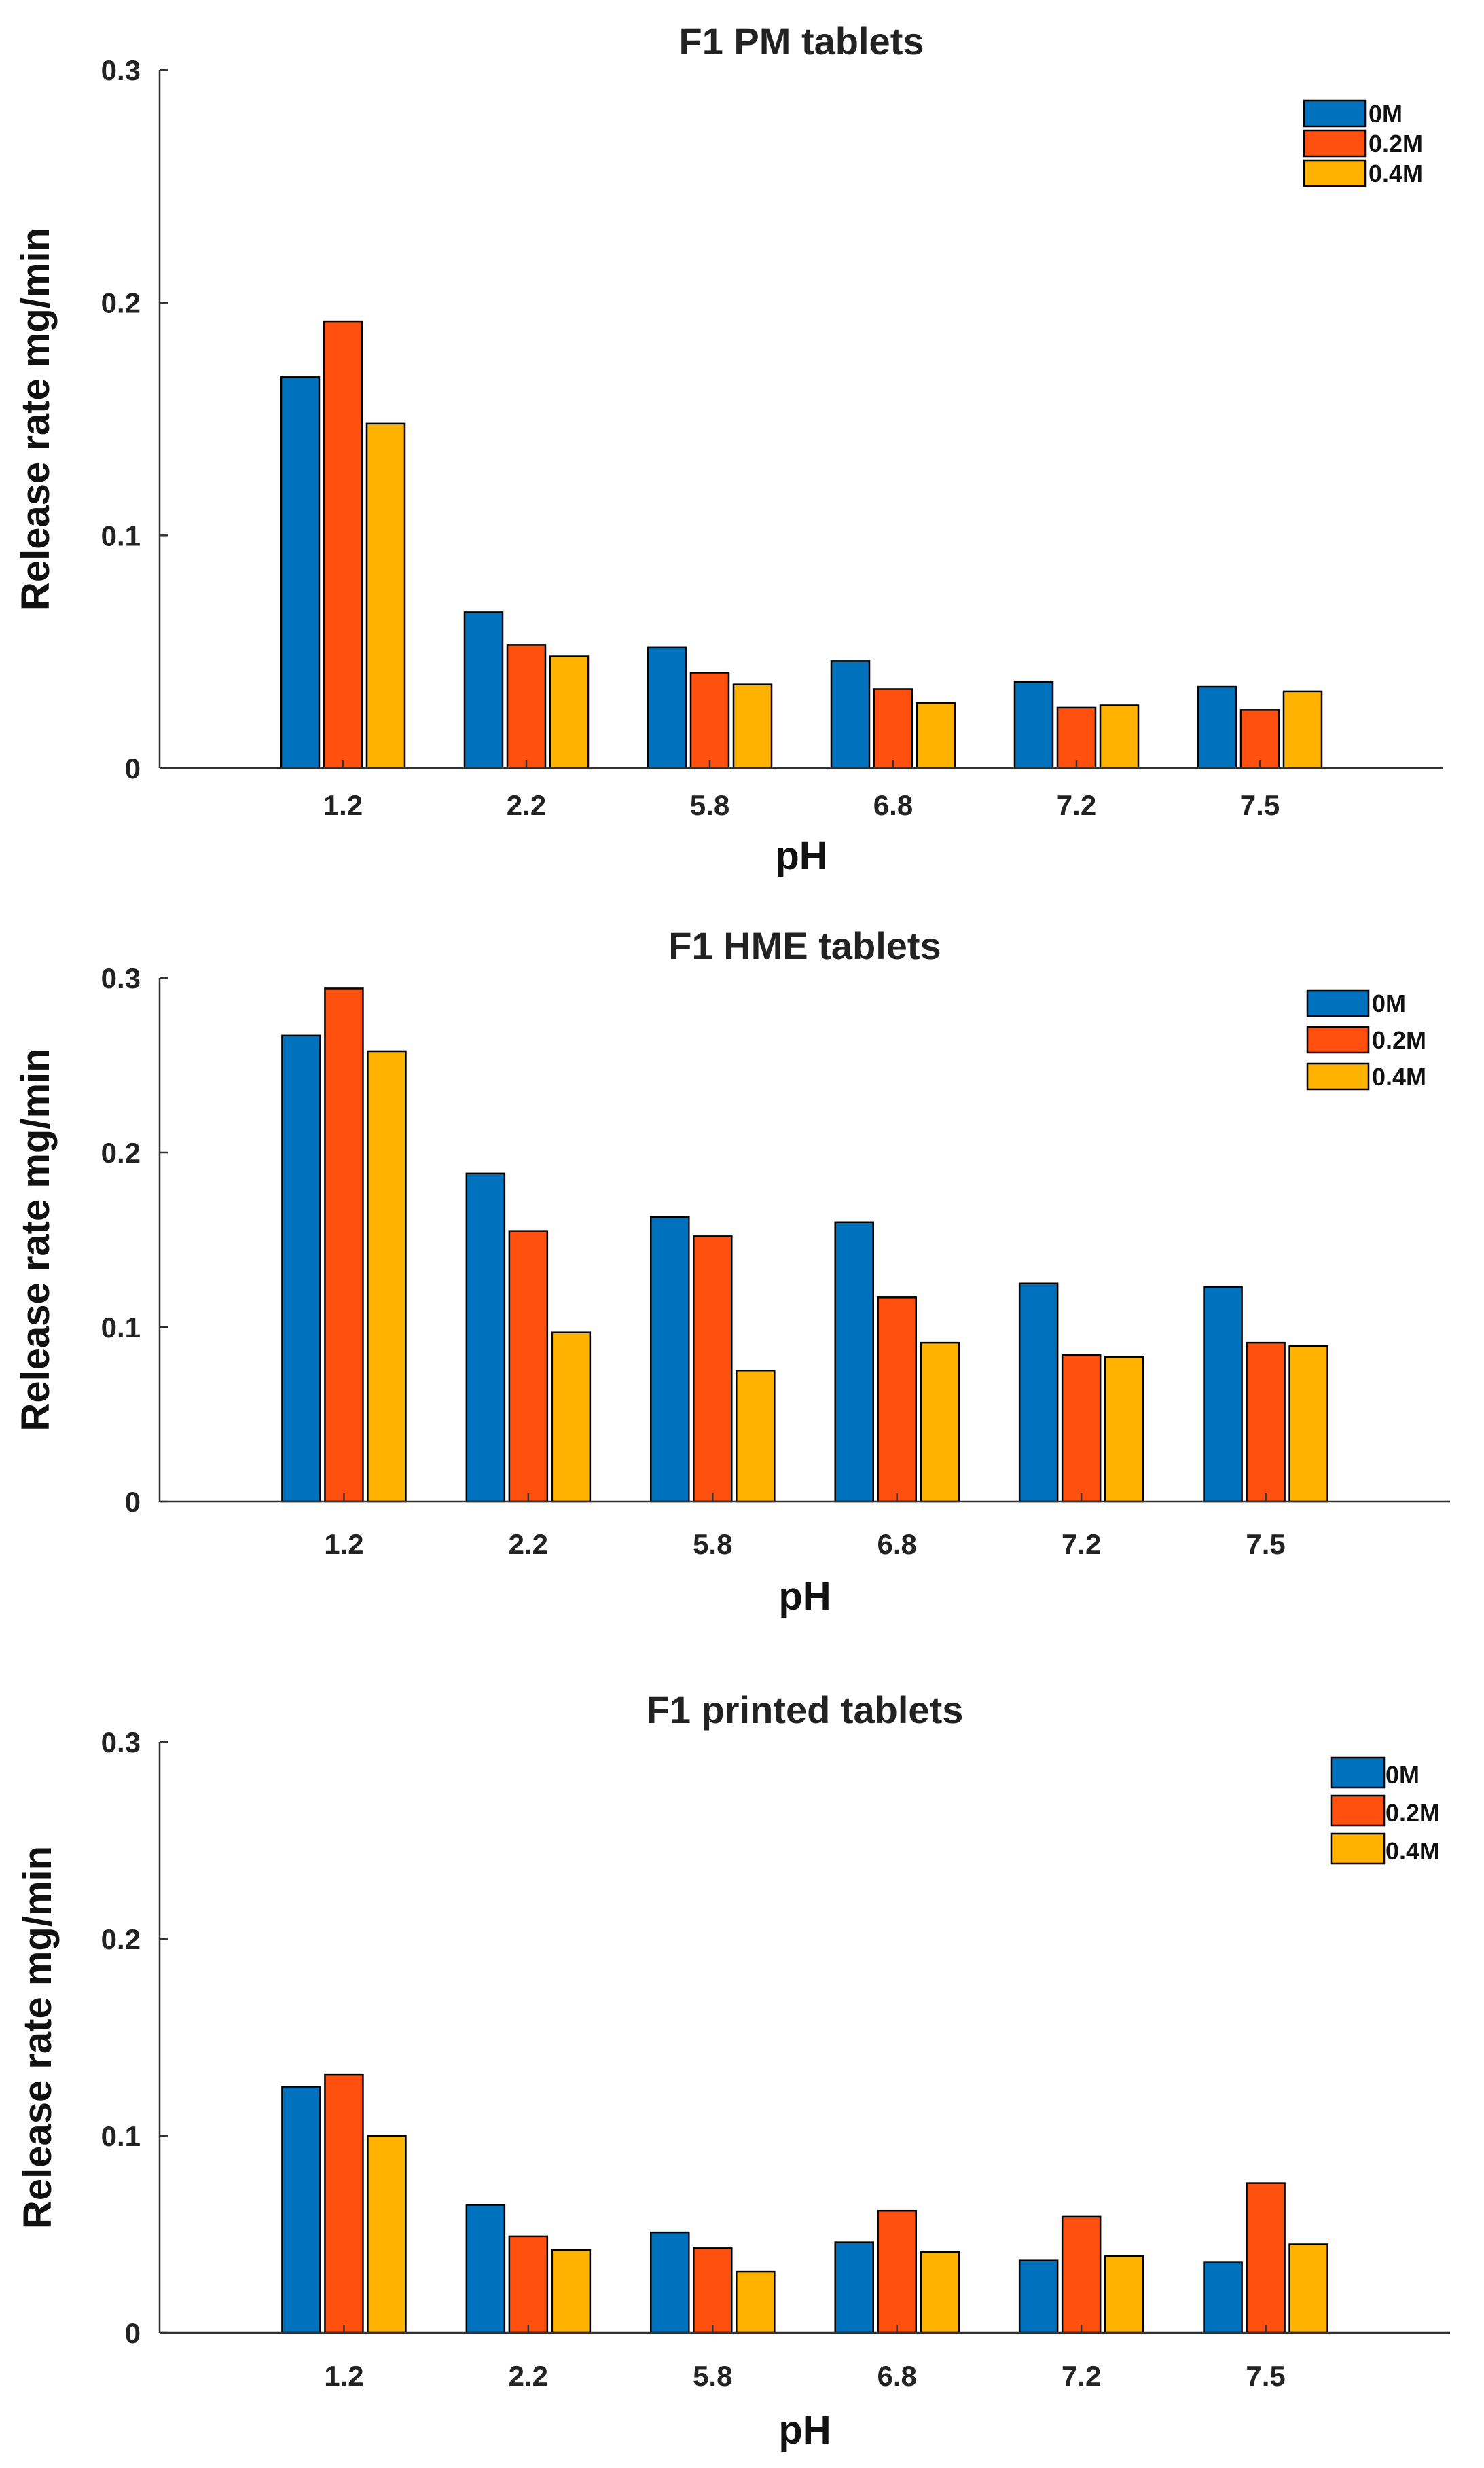 The width and height of the screenshot is (1484, 2468). I want to click on chart-title: F1 printed tablets, so click(805, 1709).